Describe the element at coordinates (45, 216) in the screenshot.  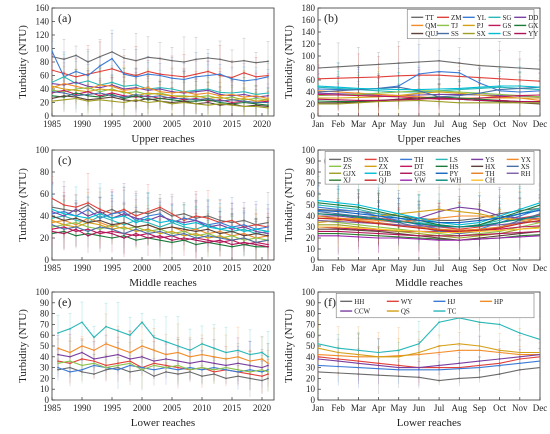
I see `y-tick-label: 40` at that location.